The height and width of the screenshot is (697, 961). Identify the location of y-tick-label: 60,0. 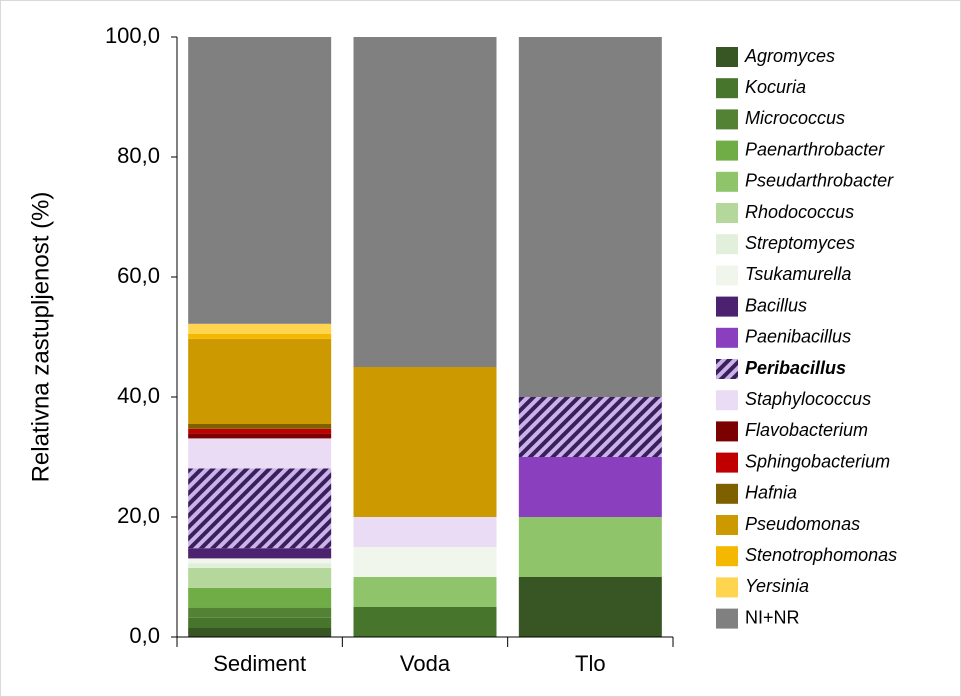
(138, 275).